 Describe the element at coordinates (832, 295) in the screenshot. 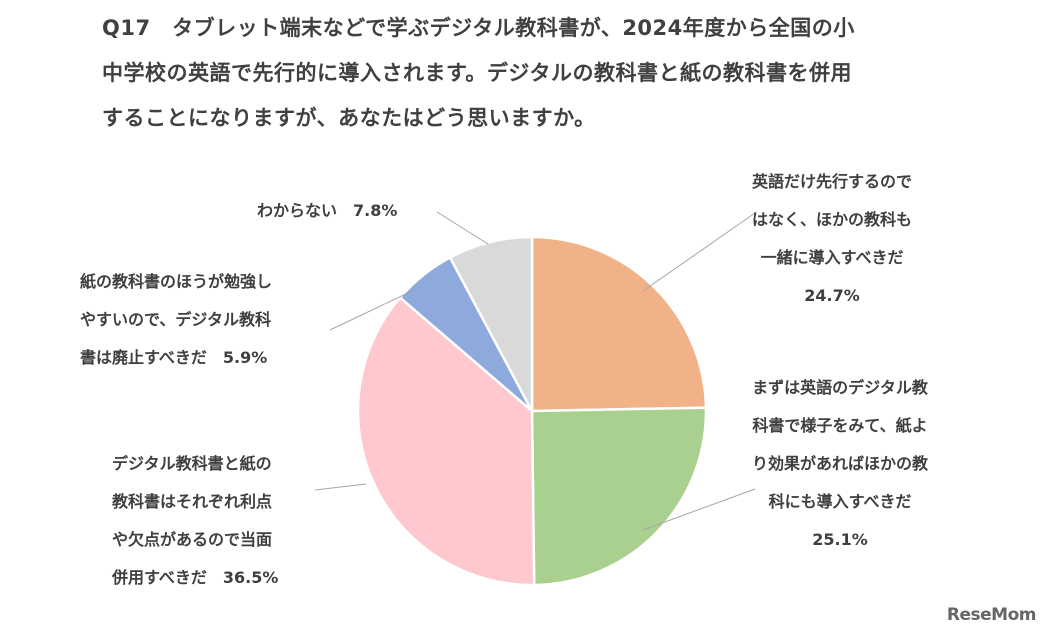

I see `value-label: 24.7%` at that location.